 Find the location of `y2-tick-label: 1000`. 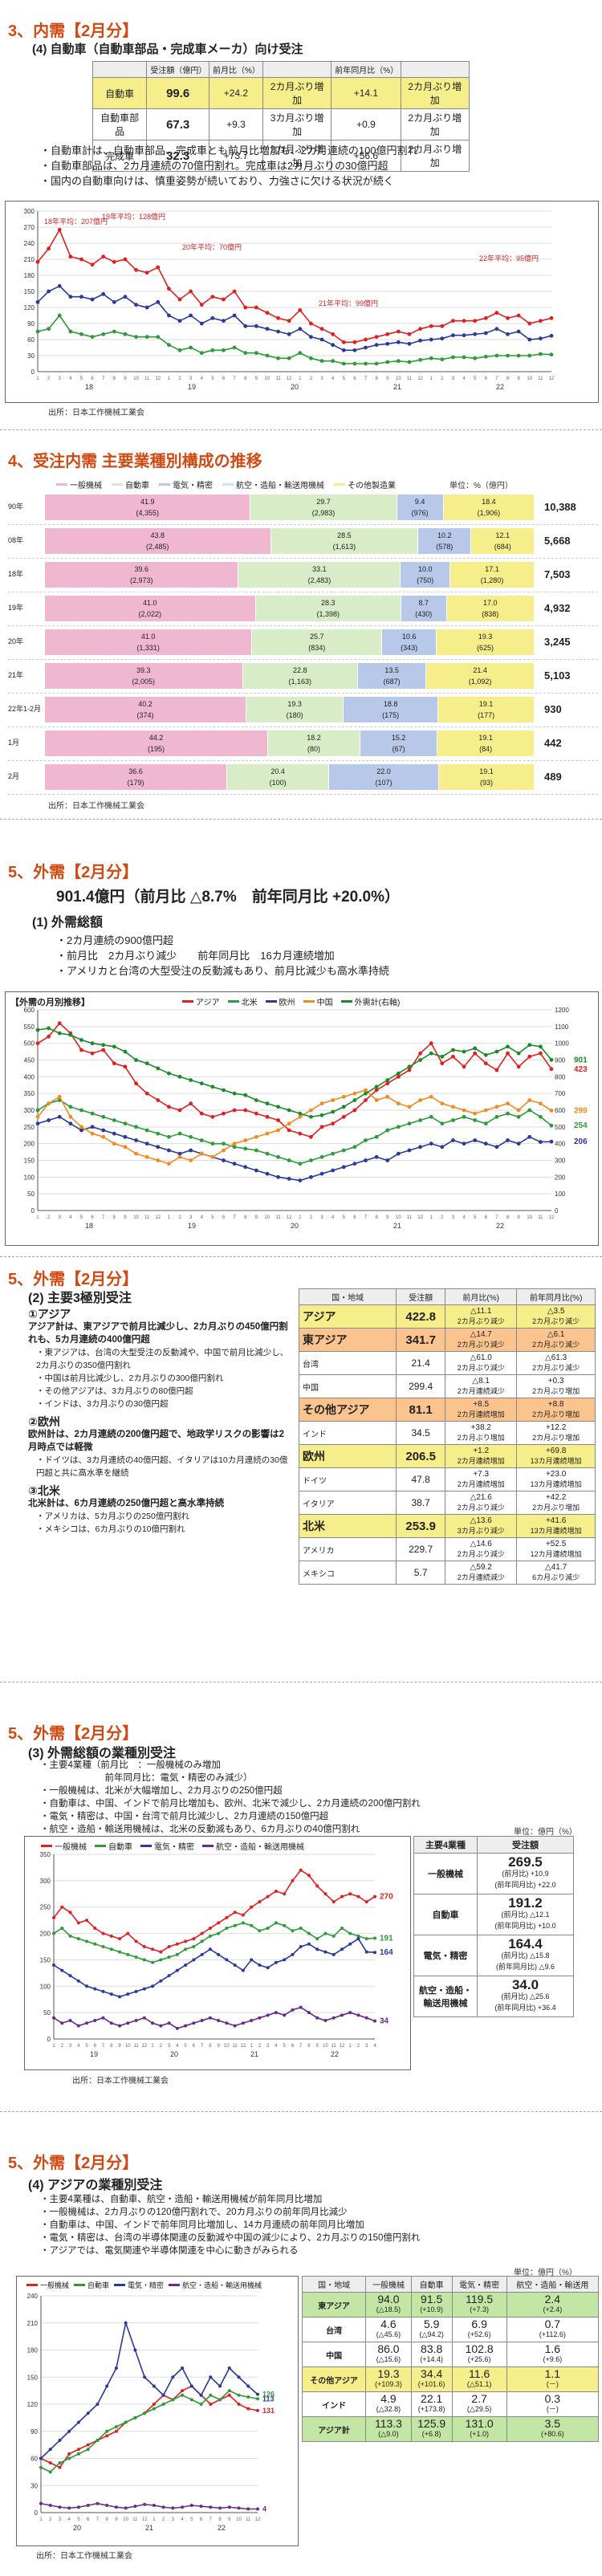

y2-tick-label: 1000 is located at coordinates (562, 1044).